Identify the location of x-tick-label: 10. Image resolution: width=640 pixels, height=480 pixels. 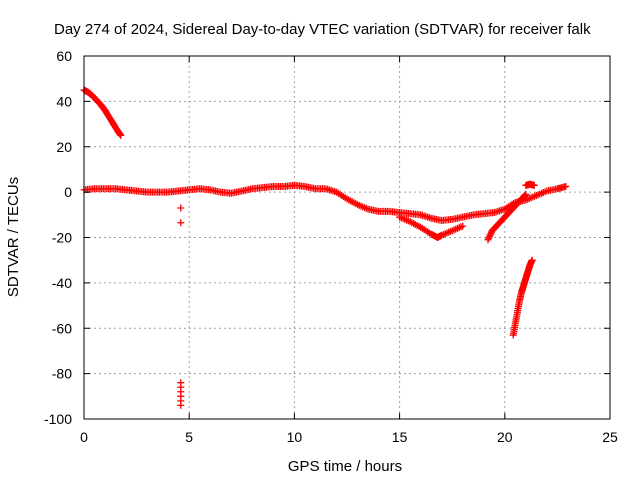
(295, 437).